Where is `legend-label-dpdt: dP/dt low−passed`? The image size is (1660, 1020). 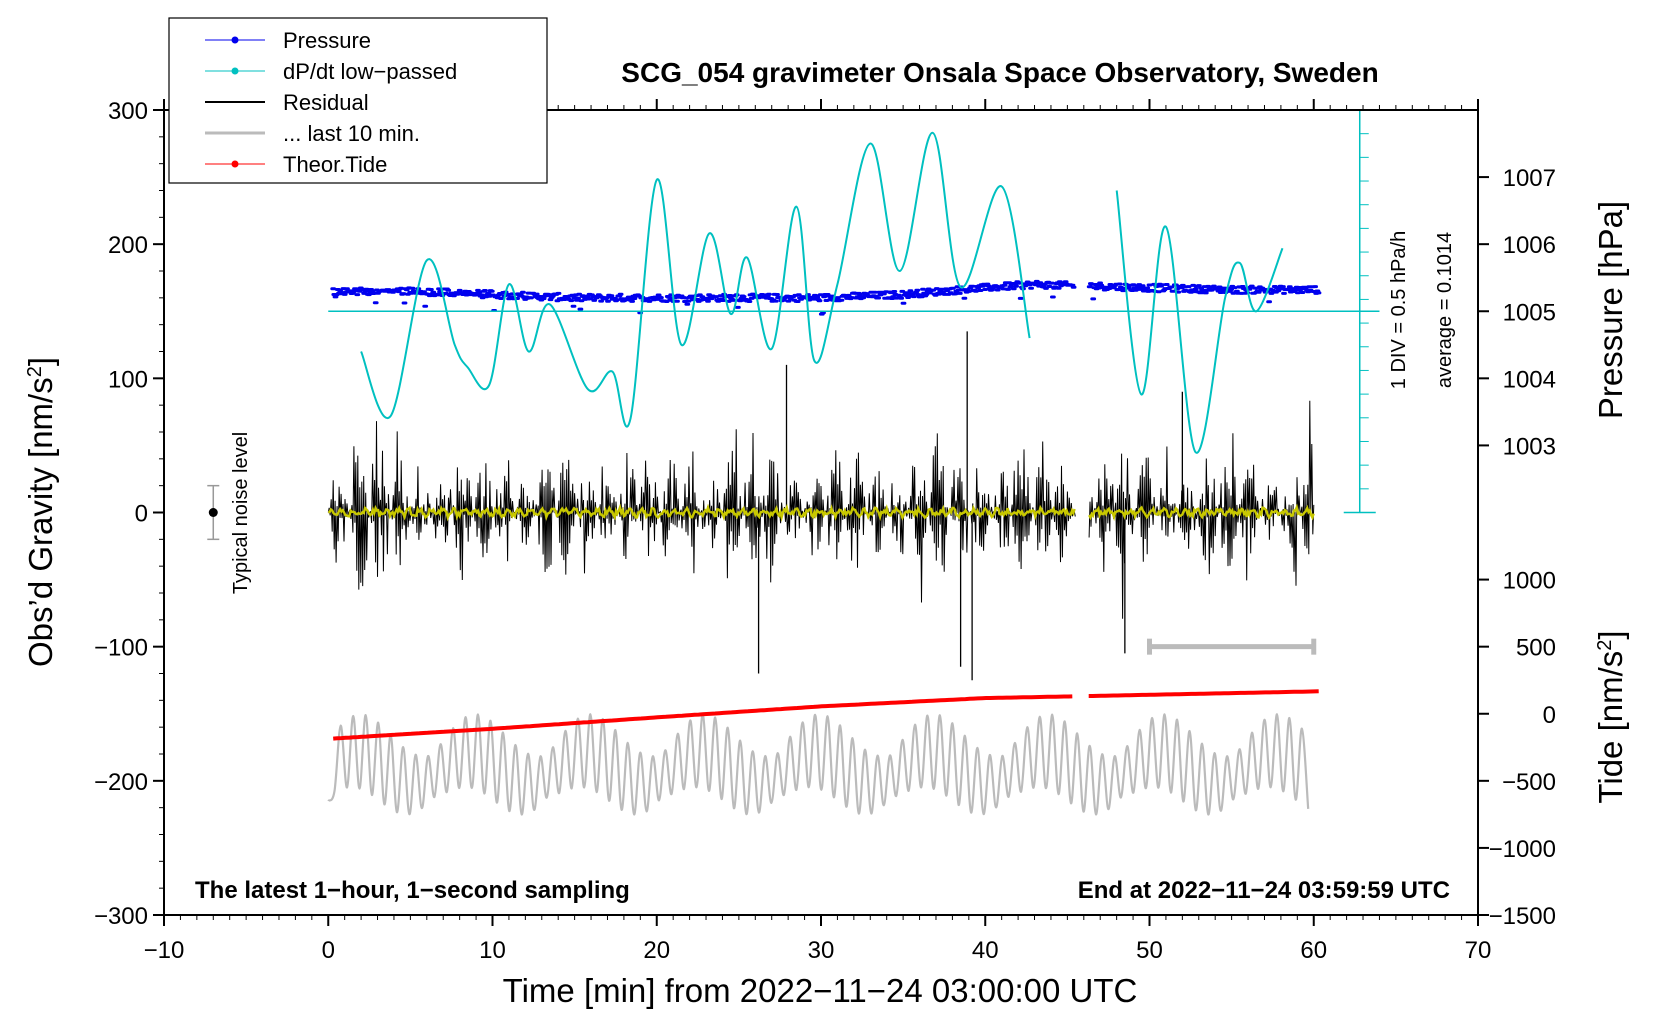 legend-label-dpdt: dP/dt low−passed is located at coordinates (370, 71).